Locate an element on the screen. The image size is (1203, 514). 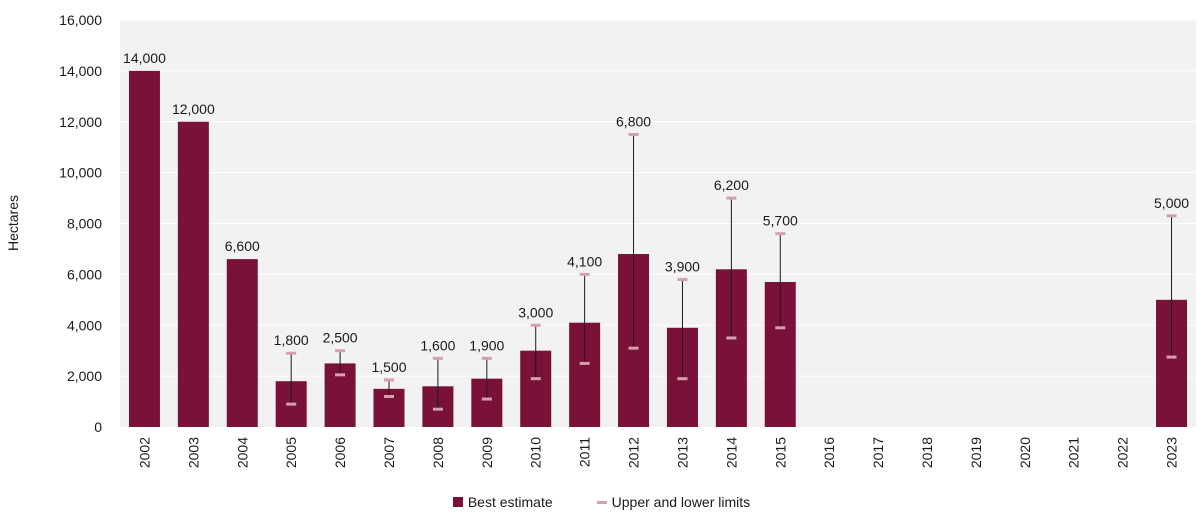
x-tick-label: 2006 is located at coordinates (340, 452).